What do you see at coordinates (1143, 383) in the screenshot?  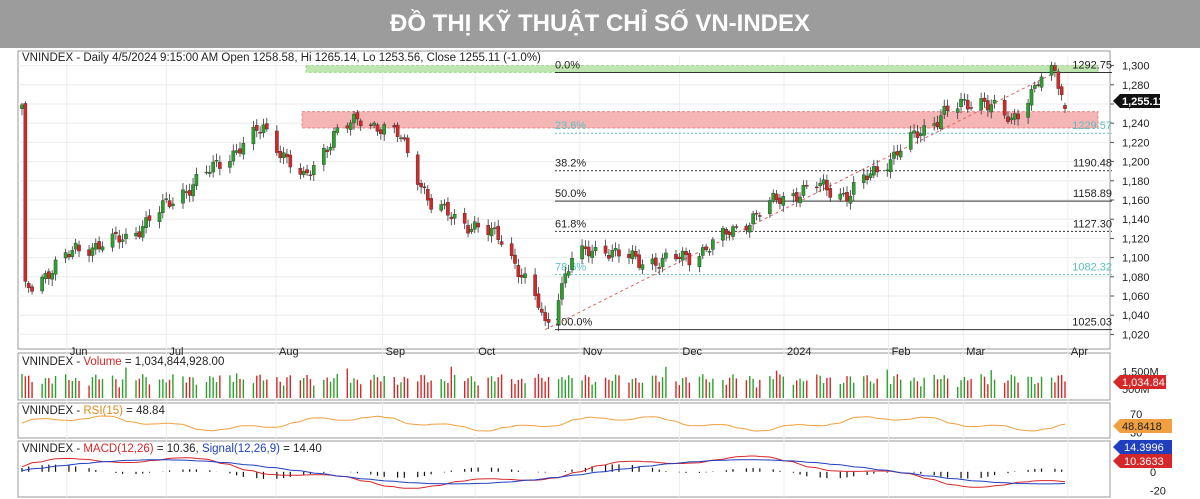 I see `volume-last-value: 1,034.84` at bounding box center [1143, 383].